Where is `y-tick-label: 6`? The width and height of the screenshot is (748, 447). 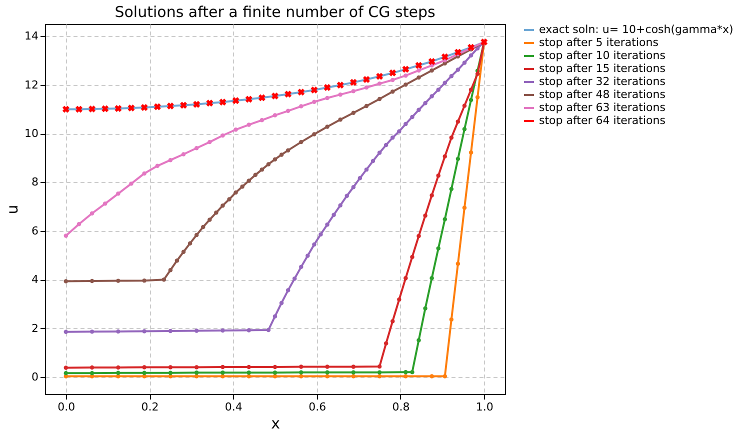
y-tick-label: 6 is located at coordinates (35, 231).